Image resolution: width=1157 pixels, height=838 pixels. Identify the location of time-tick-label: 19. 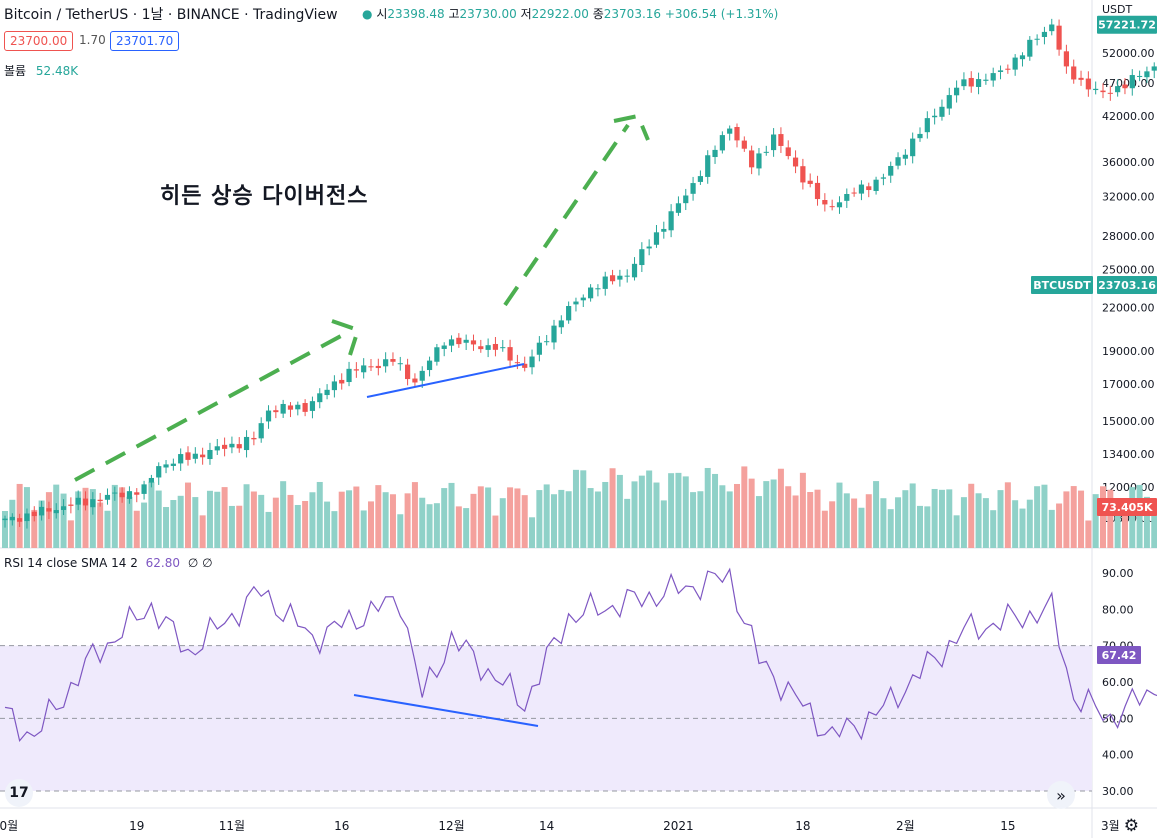
(136, 826).